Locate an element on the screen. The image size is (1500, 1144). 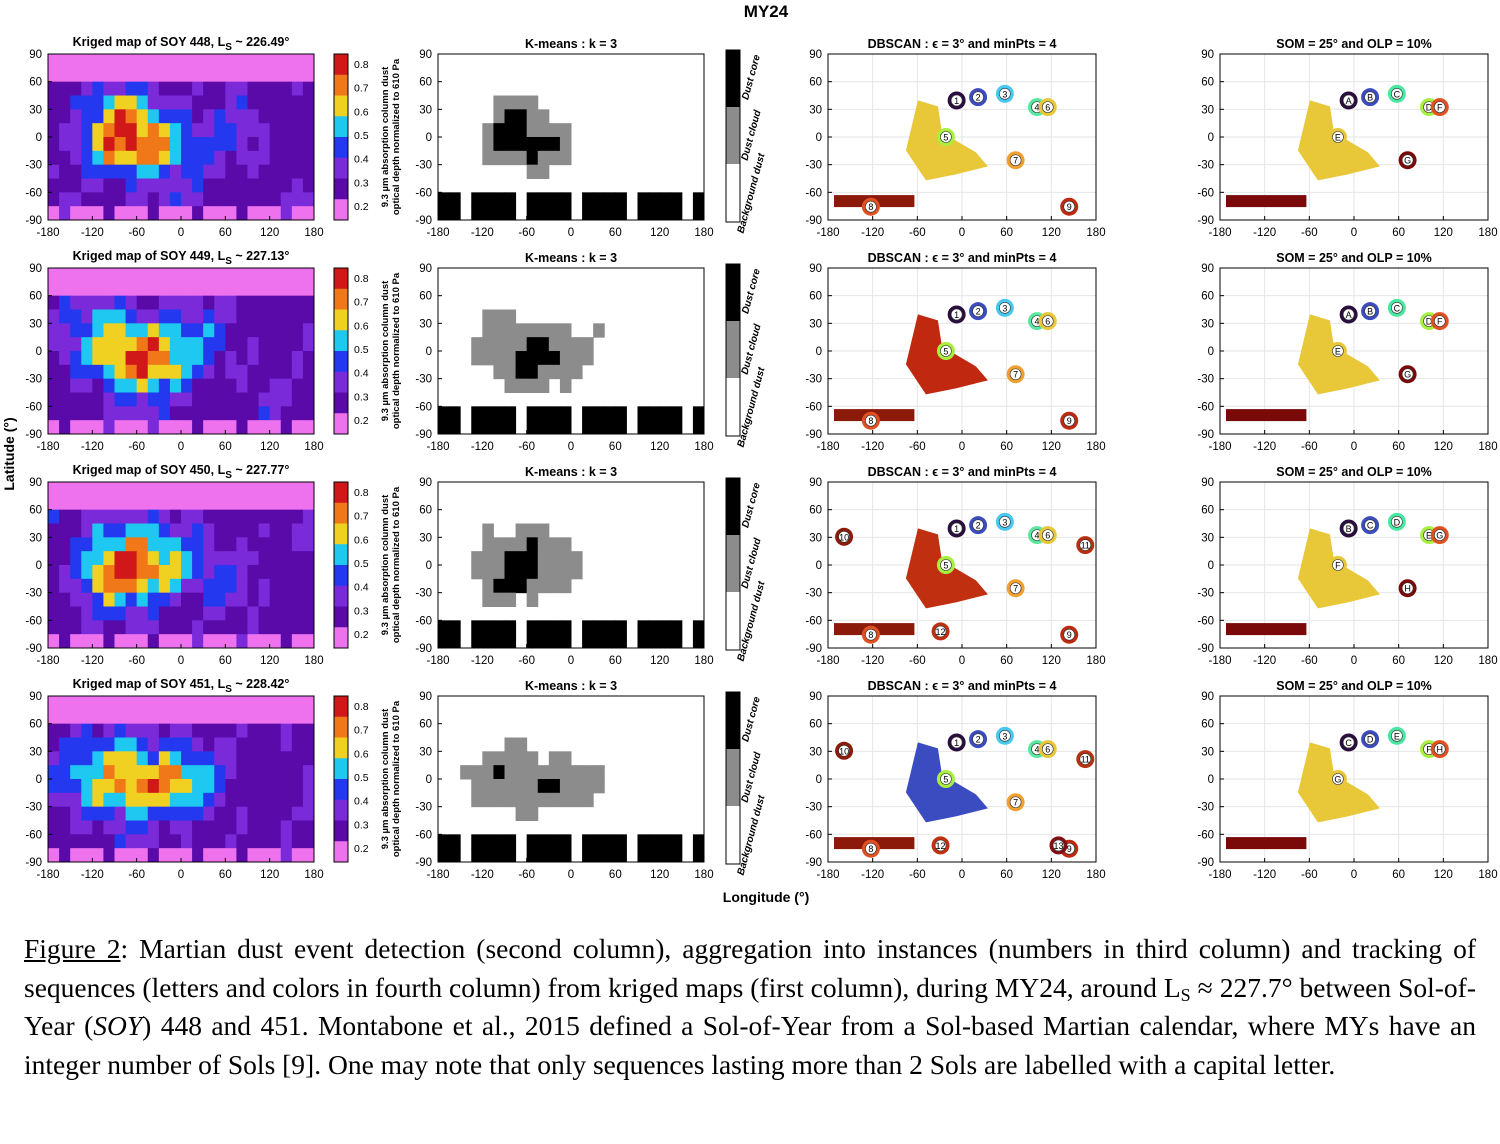
class-swatch-cloud is located at coordinates (733, 135).